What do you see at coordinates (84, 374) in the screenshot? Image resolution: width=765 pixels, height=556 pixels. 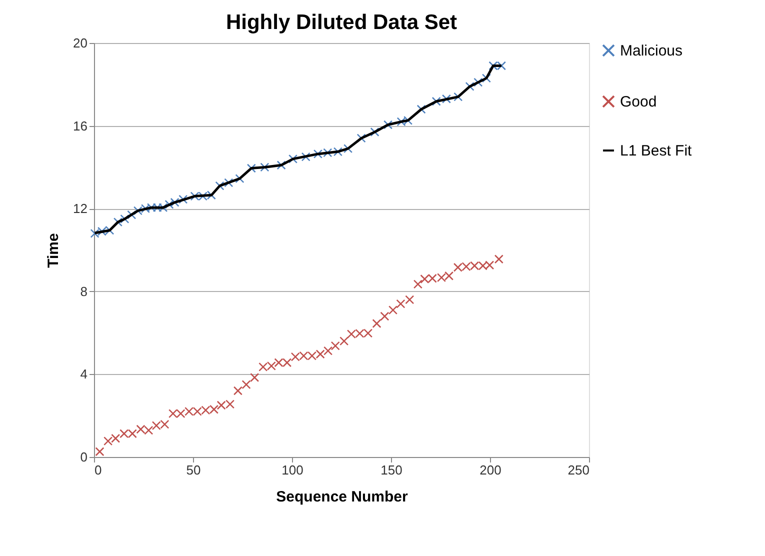 I see `y-tick-label: 4` at bounding box center [84, 374].